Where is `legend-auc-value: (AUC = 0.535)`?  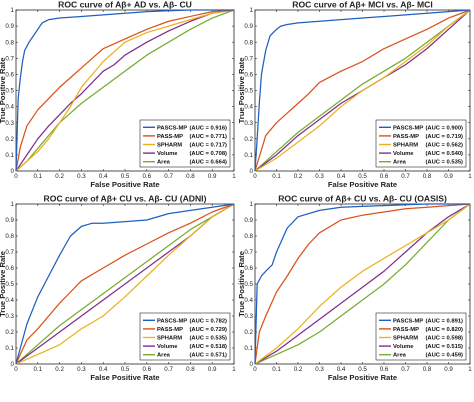
legend-auc-value: (AUC = 0.535) is located at coordinates (444, 163).